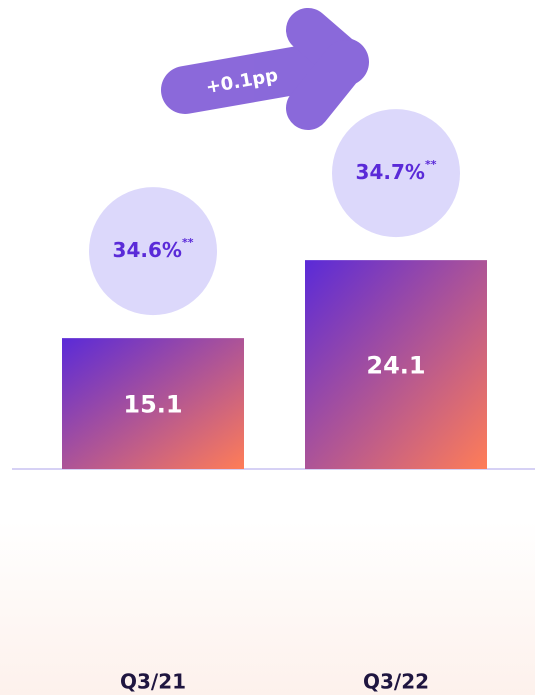 This screenshot has width=535, height=695. I want to click on bar-value-label: 15.1, so click(152, 405).